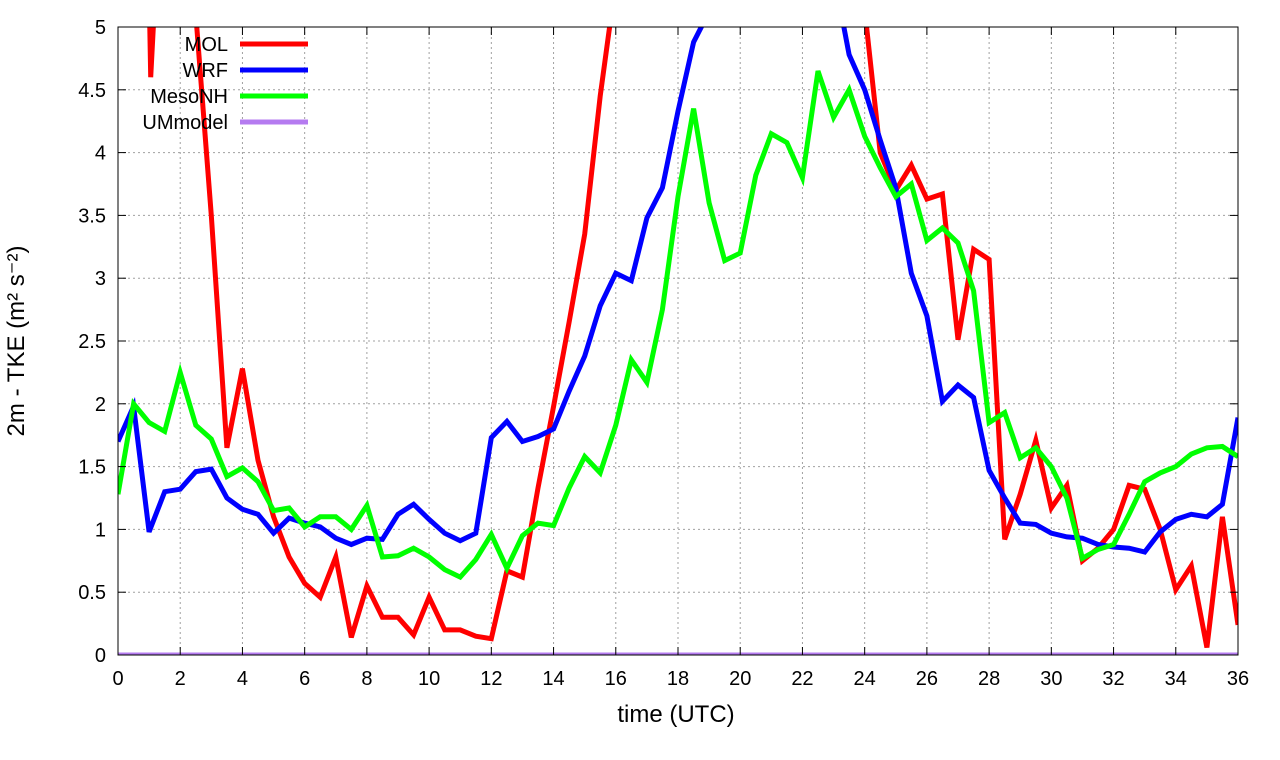  What do you see at coordinates (92, 342) in the screenshot?
I see `y-tick-label: 2.5` at bounding box center [92, 342].